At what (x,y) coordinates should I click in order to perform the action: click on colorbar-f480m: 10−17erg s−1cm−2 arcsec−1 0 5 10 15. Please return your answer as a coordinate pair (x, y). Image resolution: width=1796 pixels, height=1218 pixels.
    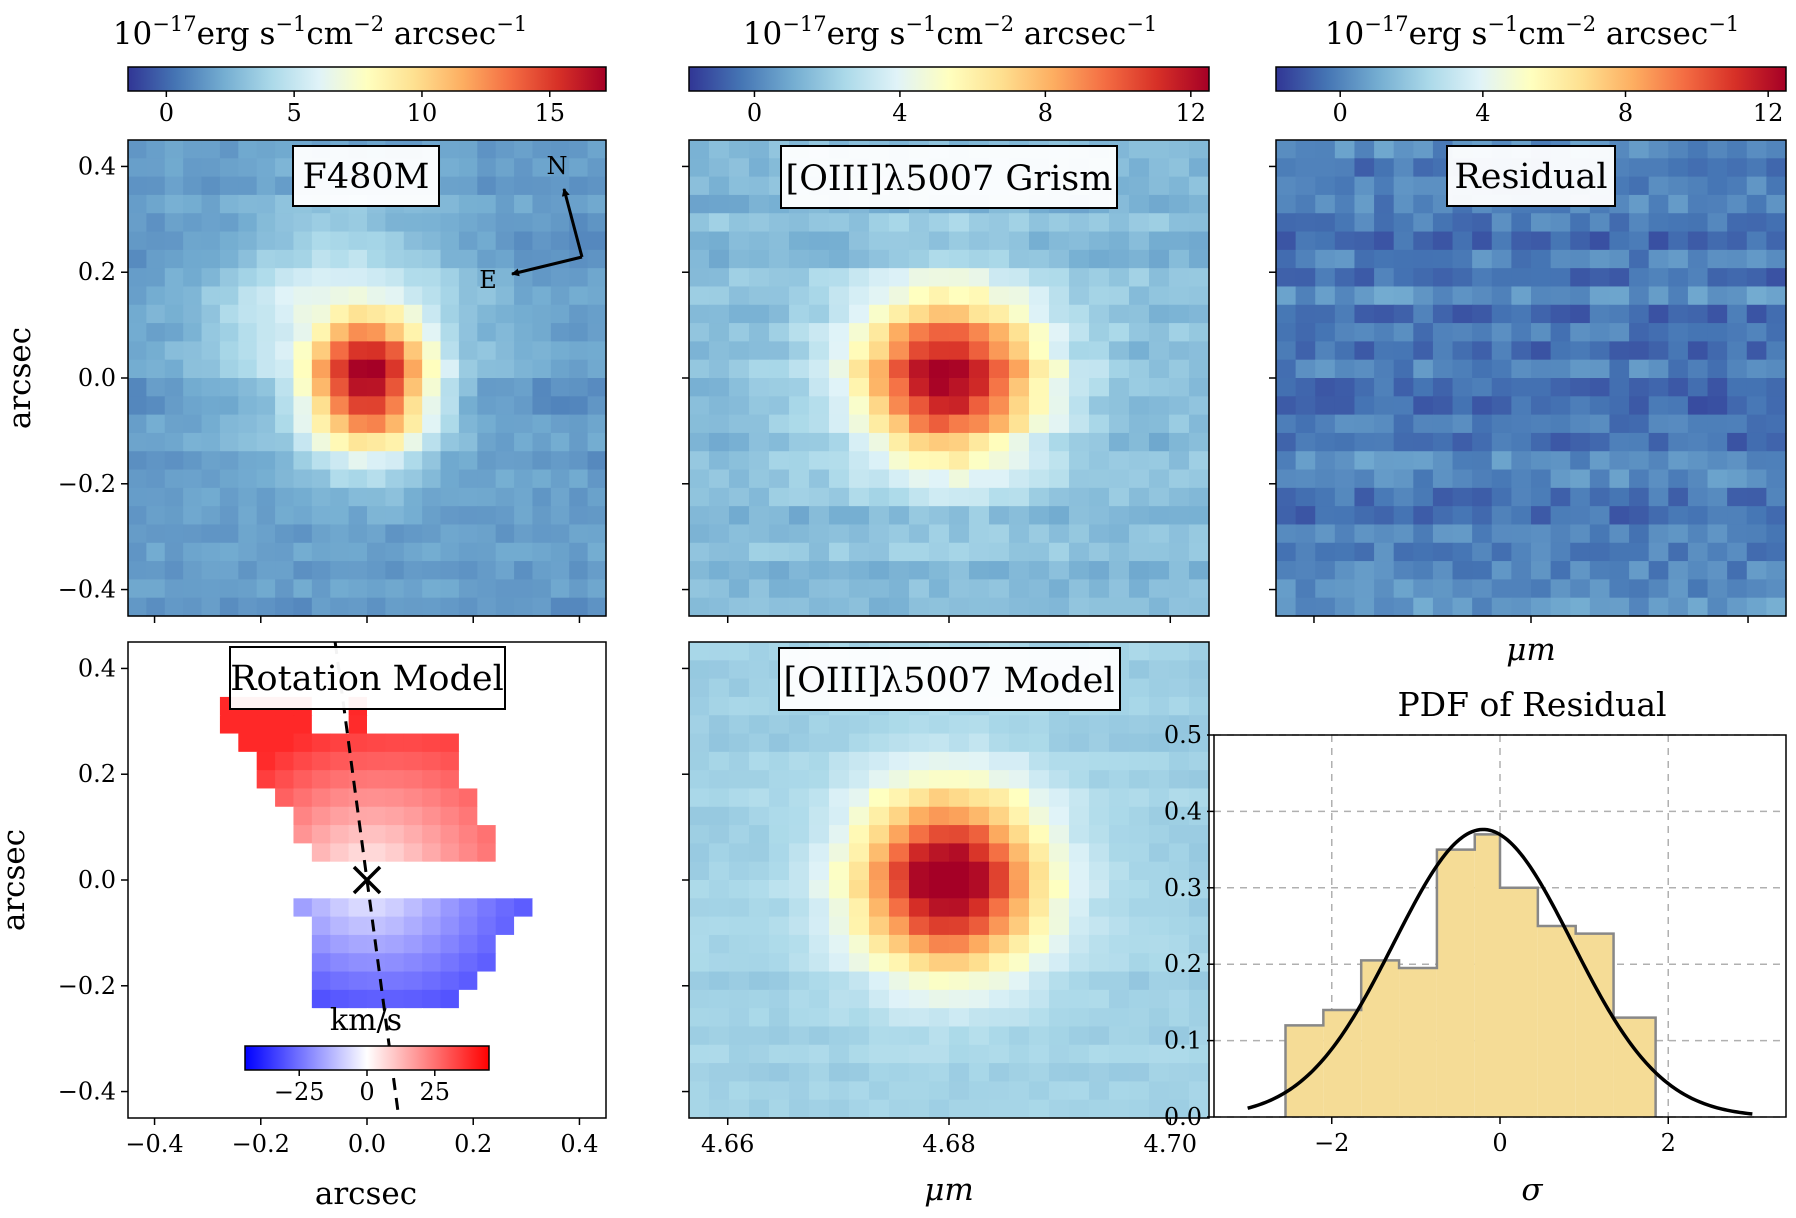
    Looking at the image, I should click on (360, 69).